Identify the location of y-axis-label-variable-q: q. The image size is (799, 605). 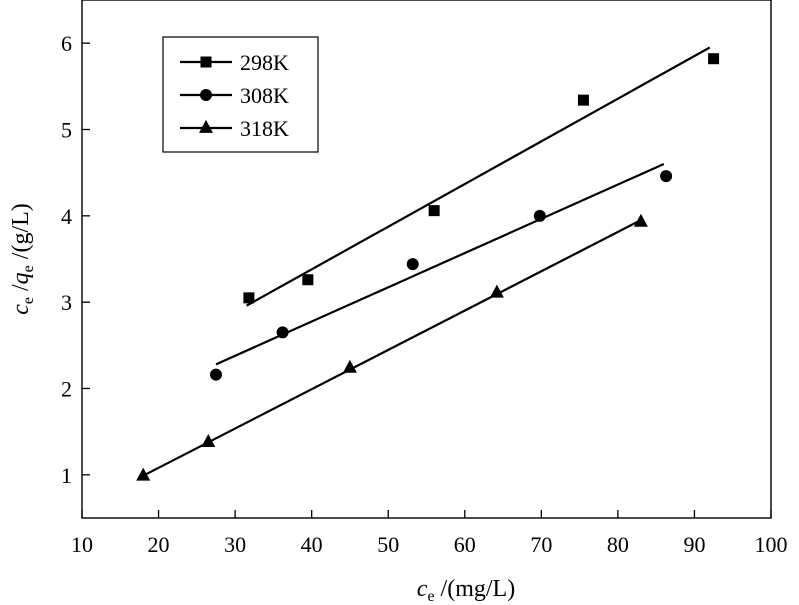
(21, 278).